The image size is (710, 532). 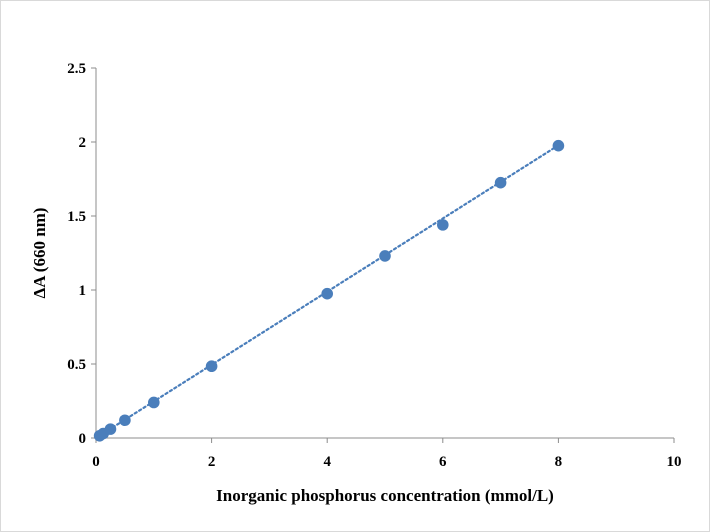 I want to click on y-tick-label: 0, so click(x=83, y=439).